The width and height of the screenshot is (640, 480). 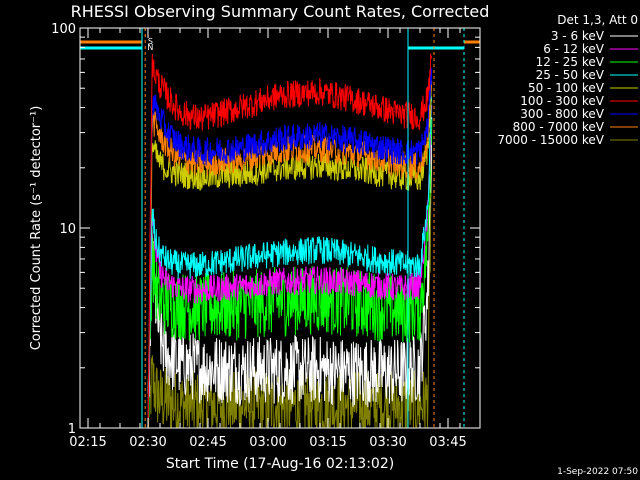 What do you see at coordinates (280, 464) in the screenshot?
I see `x-axis-label: Start Time (17-Aug-16 02:13:02)` at bounding box center [280, 464].